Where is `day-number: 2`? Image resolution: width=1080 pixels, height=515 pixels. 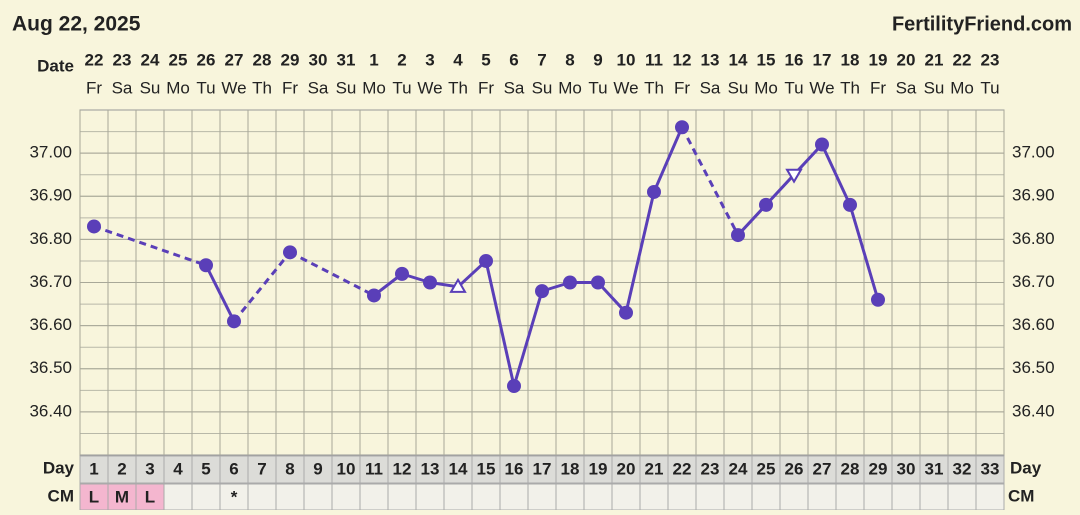 day-number: 2 is located at coordinates (121, 468).